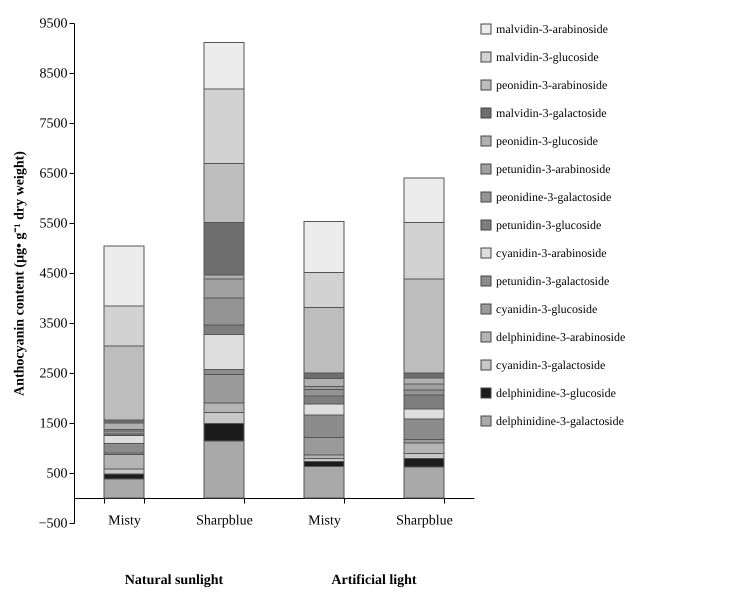 This screenshot has width=748, height=603. I want to click on text: Natural sunlight, so click(174, 580).